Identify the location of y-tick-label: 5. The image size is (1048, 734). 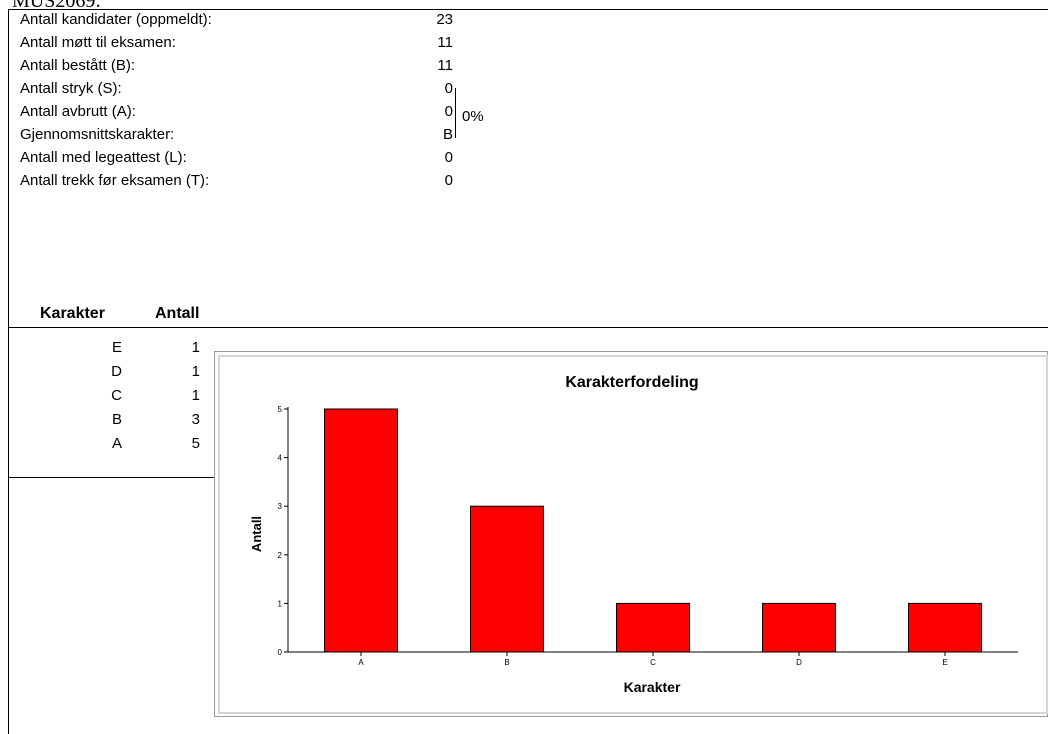
(280, 409).